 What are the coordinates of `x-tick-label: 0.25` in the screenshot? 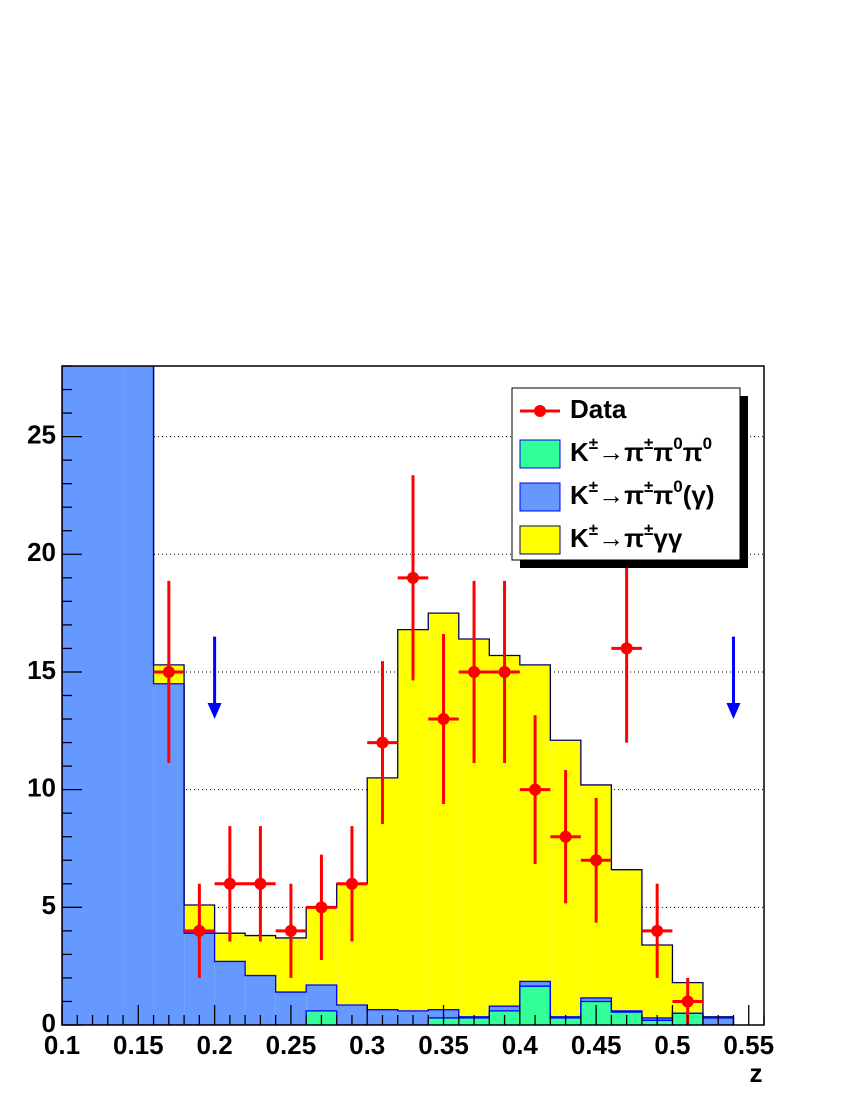 It's located at (291, 1045).